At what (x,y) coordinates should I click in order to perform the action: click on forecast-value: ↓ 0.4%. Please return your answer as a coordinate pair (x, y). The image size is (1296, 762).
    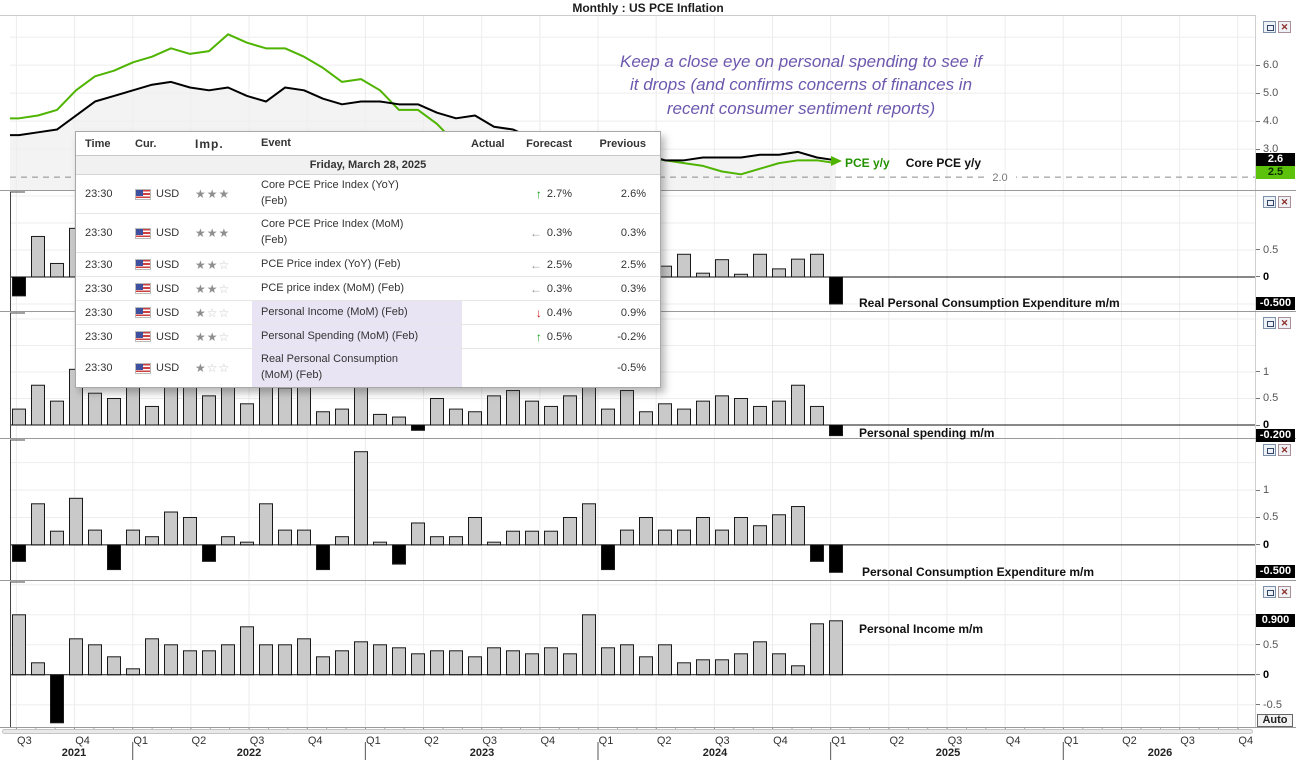
    Looking at the image, I should click on (542, 313).